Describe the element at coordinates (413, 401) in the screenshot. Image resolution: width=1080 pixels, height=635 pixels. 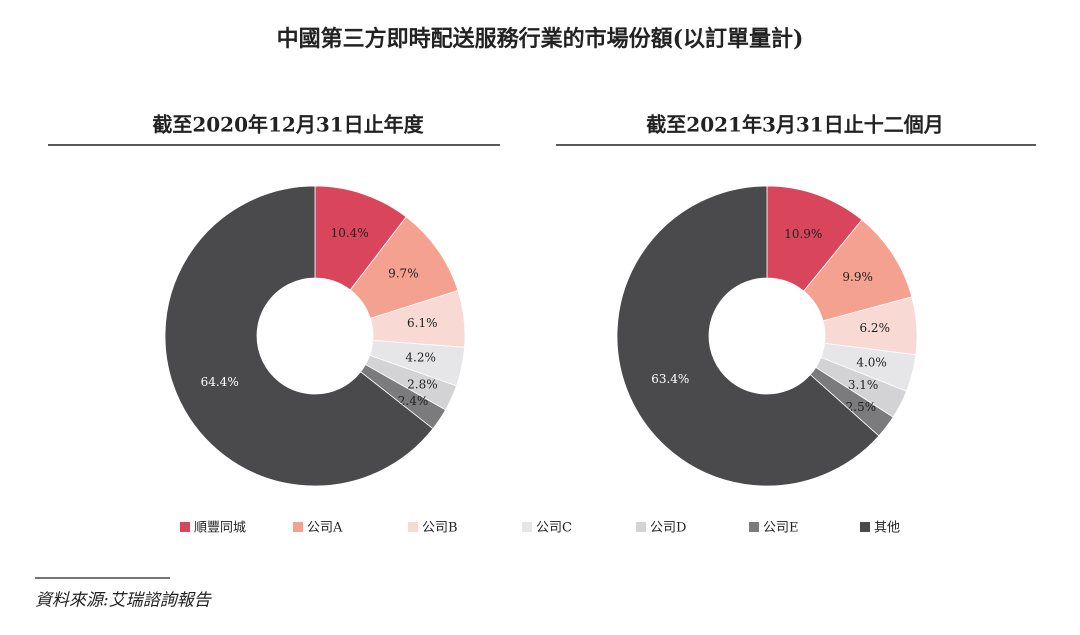
I see `value-label: 2.4%` at that location.